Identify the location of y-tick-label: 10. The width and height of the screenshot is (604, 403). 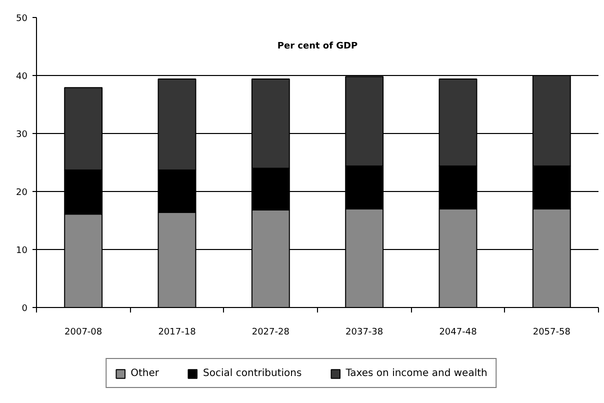
(22, 251).